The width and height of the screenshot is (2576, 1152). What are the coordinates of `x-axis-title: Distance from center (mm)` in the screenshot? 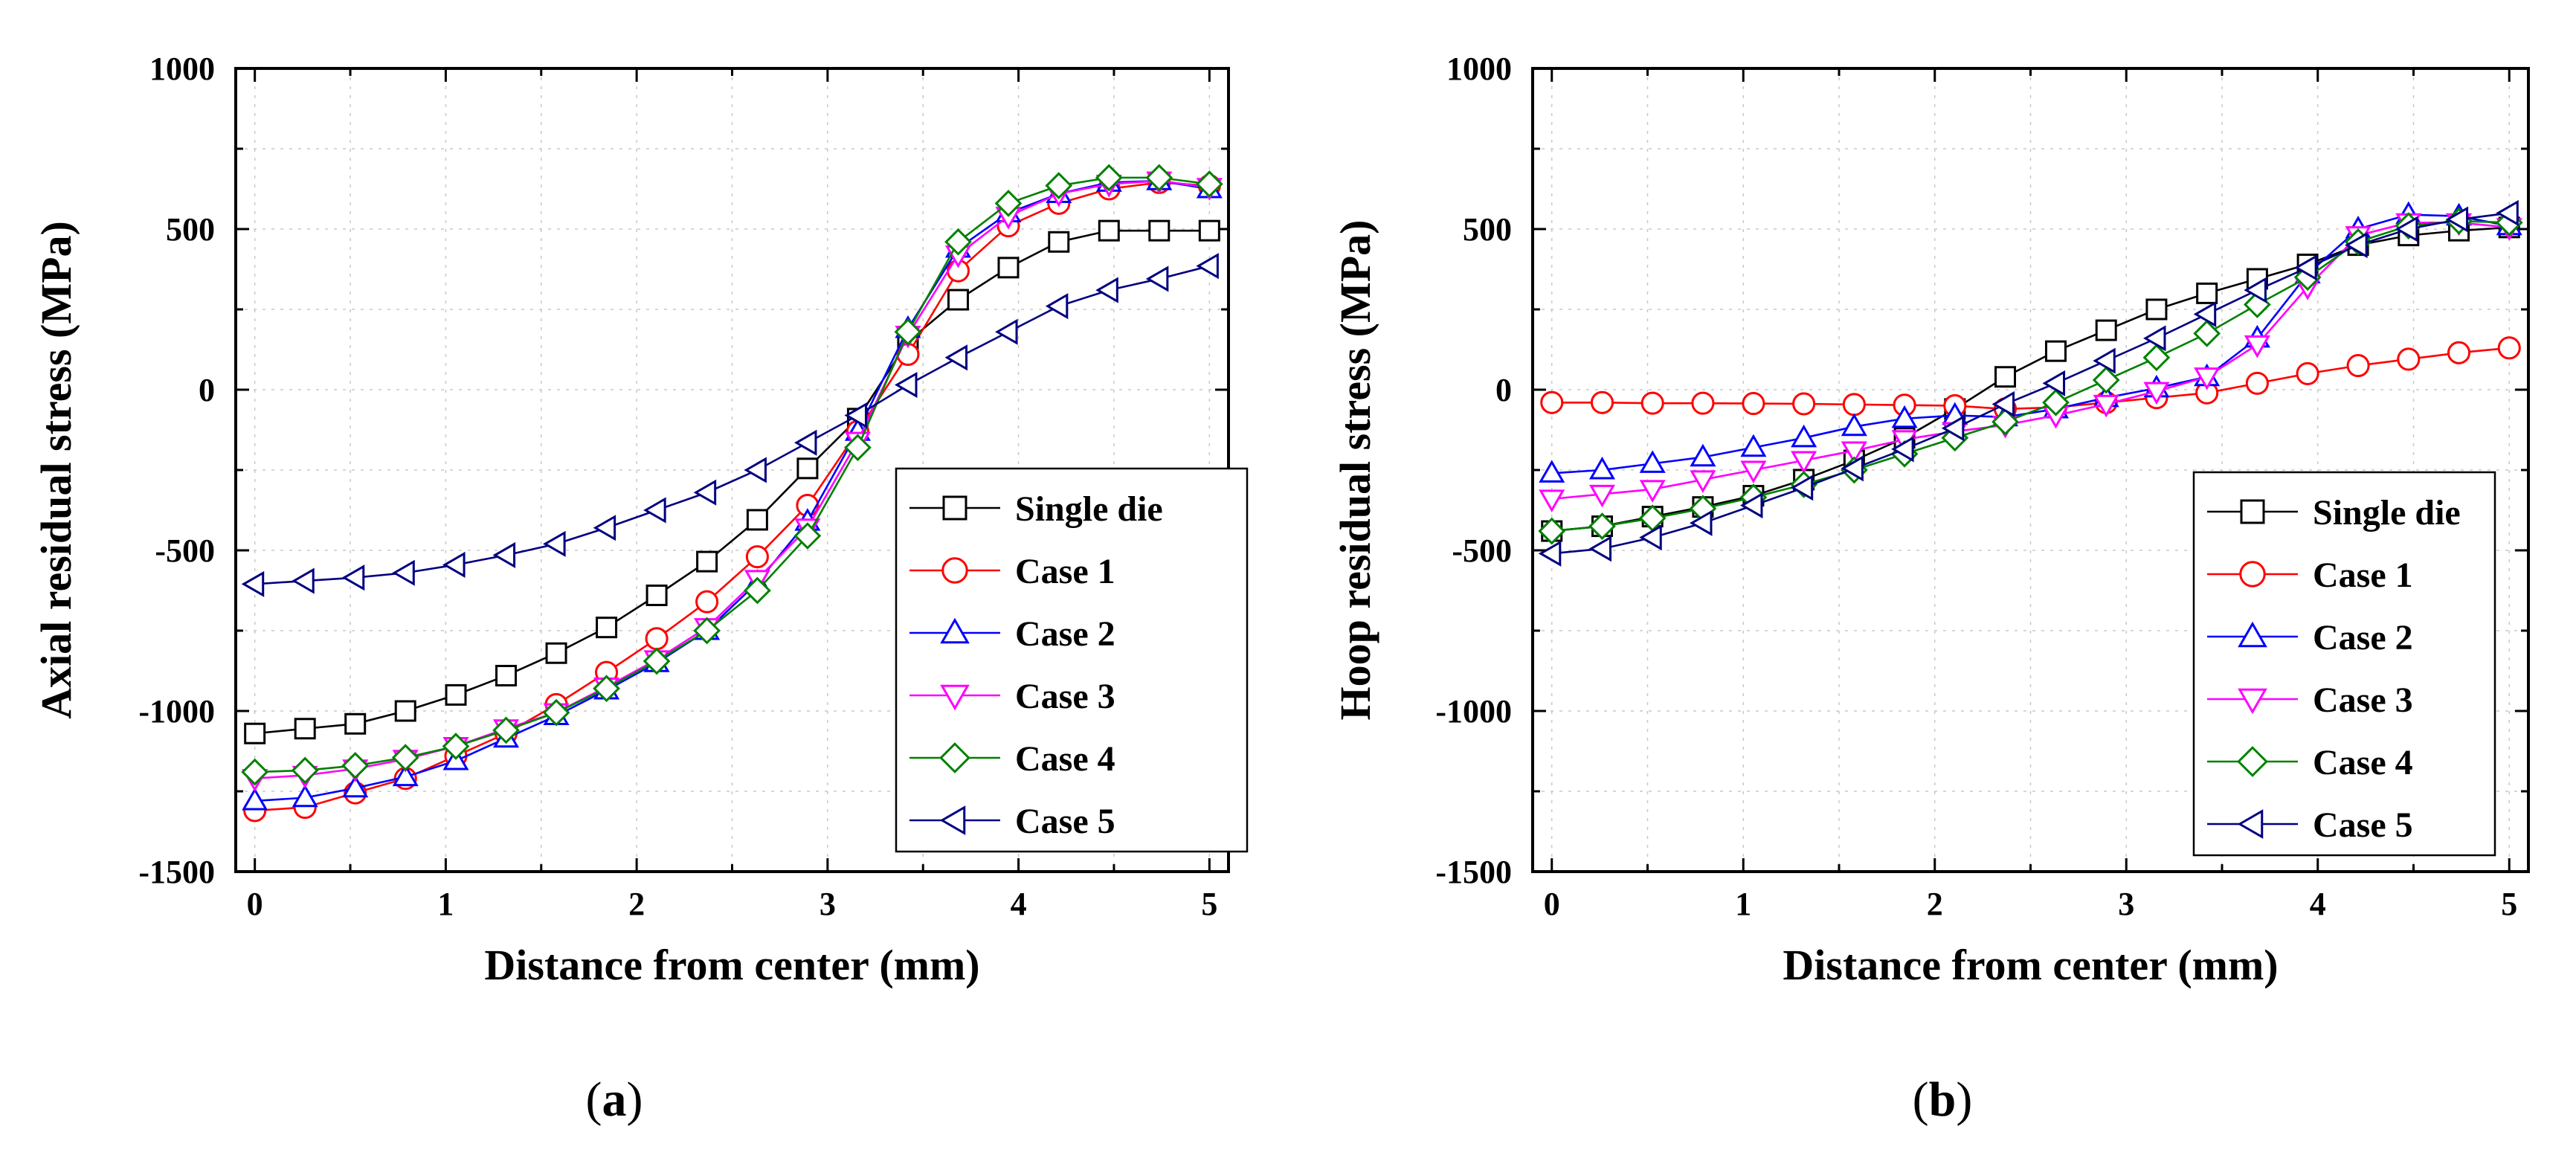 It's located at (731, 965).